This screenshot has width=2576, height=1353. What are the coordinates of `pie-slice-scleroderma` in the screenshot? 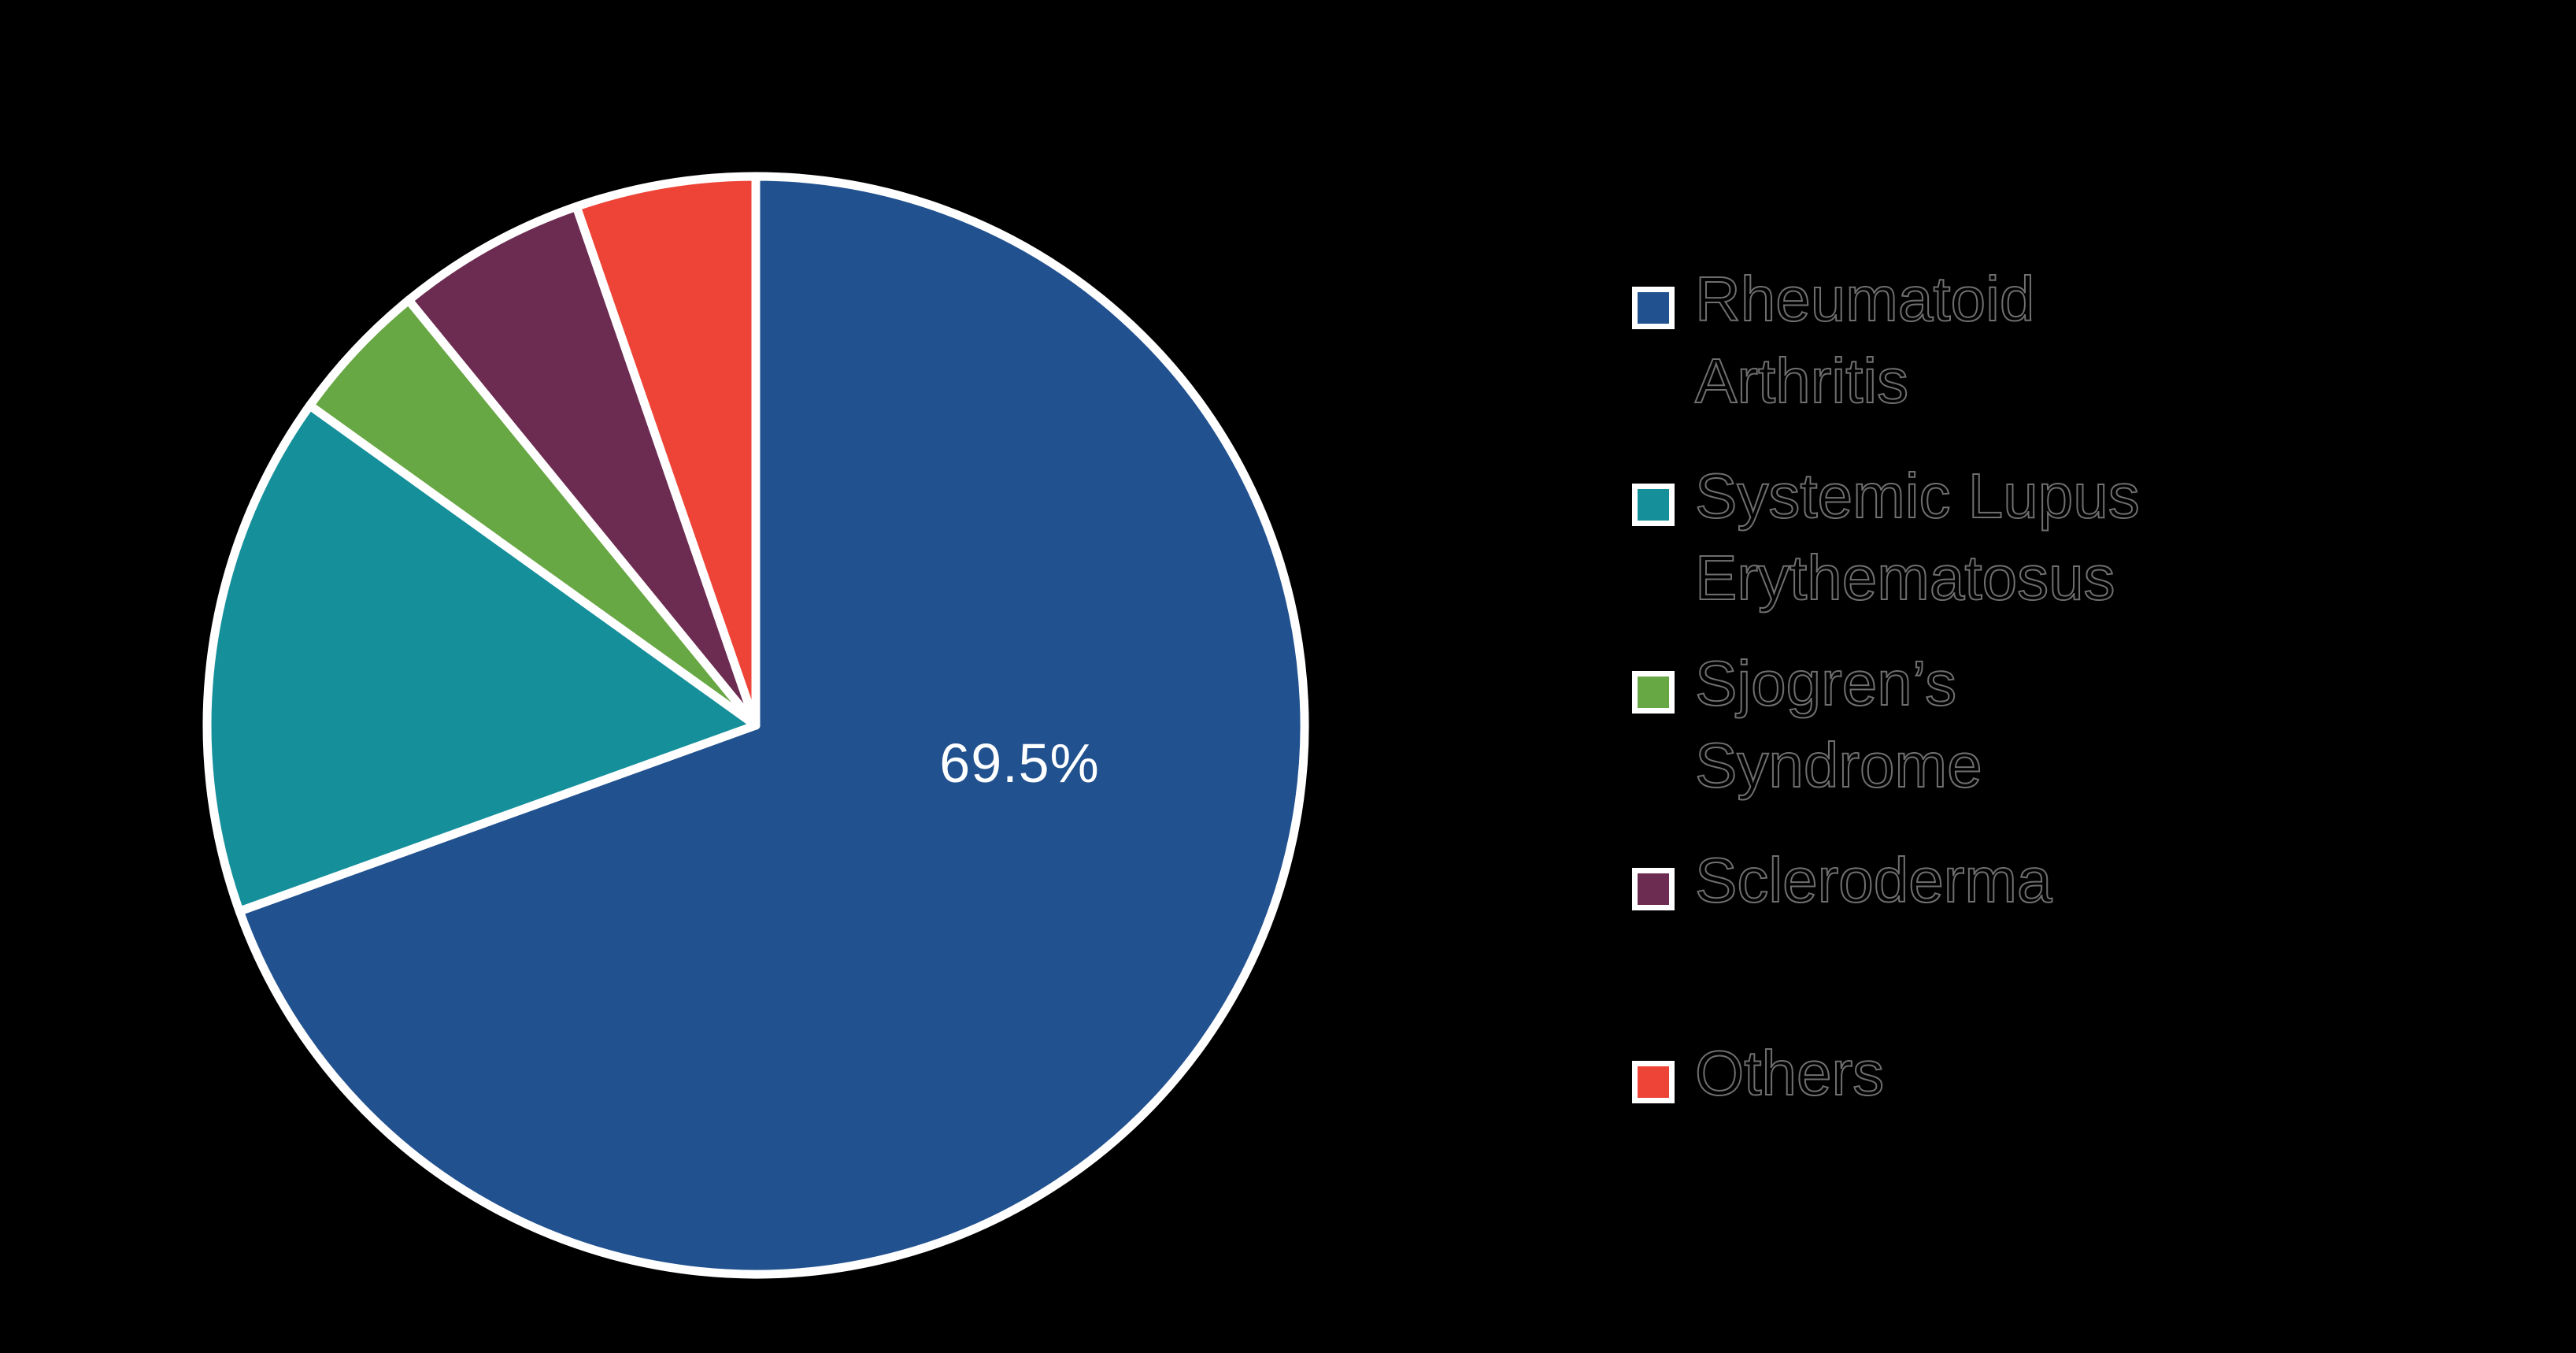 It's located at (582, 466).